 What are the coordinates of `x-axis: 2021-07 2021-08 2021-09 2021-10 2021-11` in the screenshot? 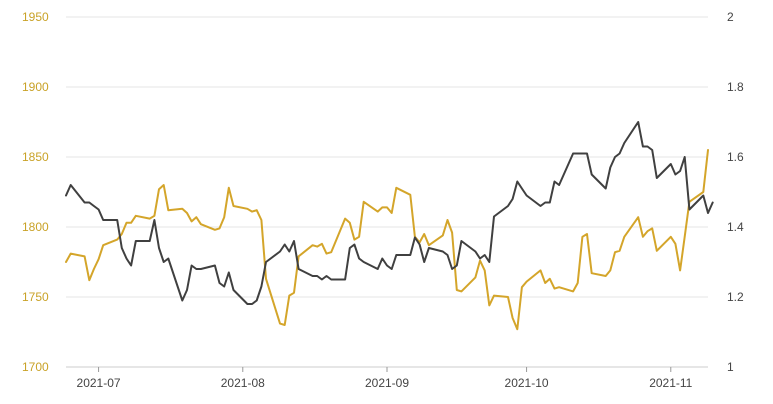 It's located at (387, 378).